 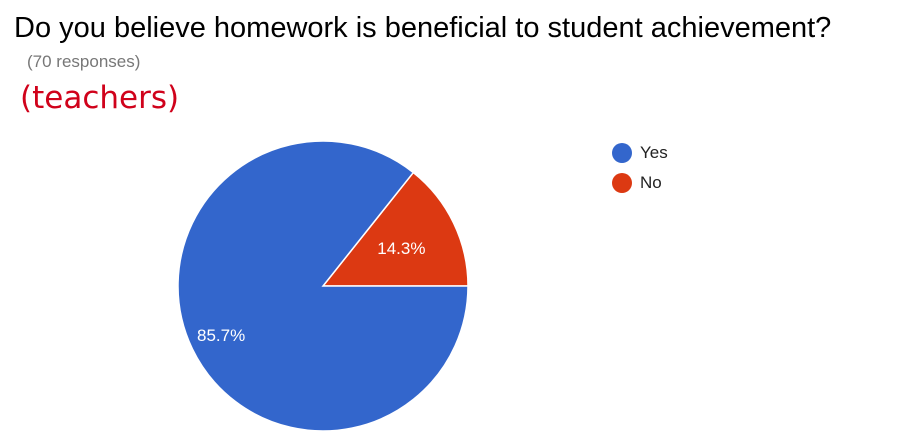 I want to click on pie-label-yes: 85.7%, so click(x=221, y=335).